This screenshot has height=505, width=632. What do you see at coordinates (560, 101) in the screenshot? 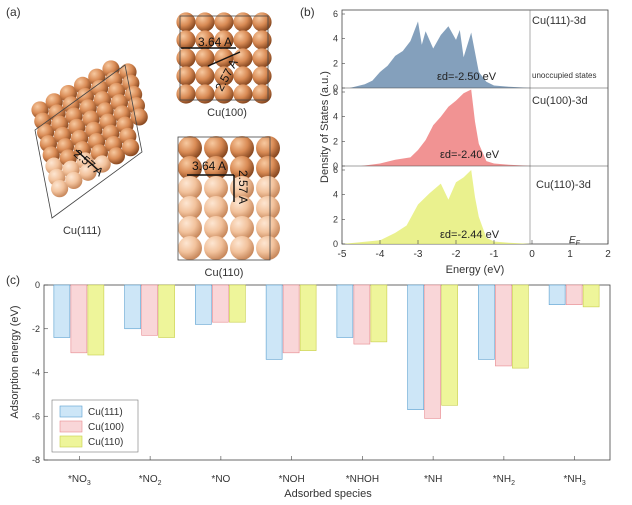
I see `dos-series-label: Cu(100)-3d` at bounding box center [560, 101].